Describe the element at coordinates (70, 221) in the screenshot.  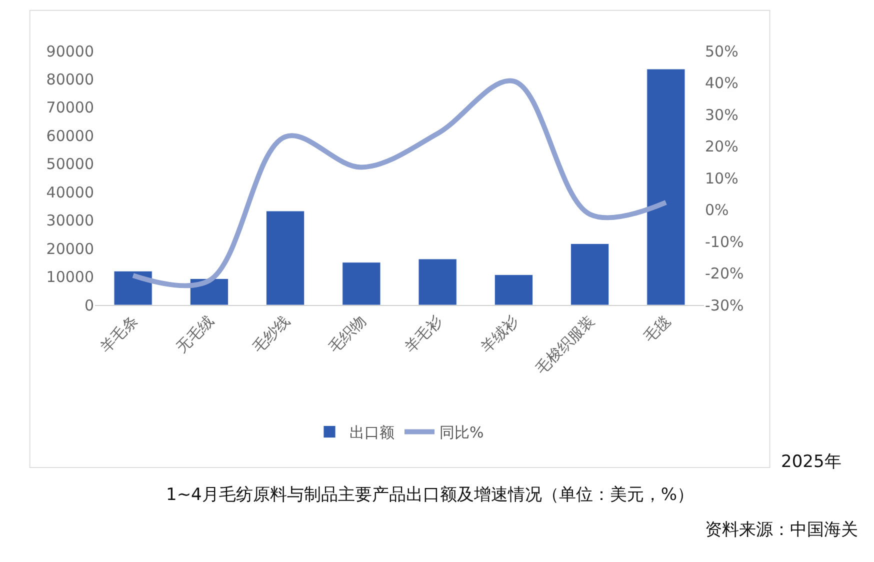
I see `y-tick-label: 30000` at that location.